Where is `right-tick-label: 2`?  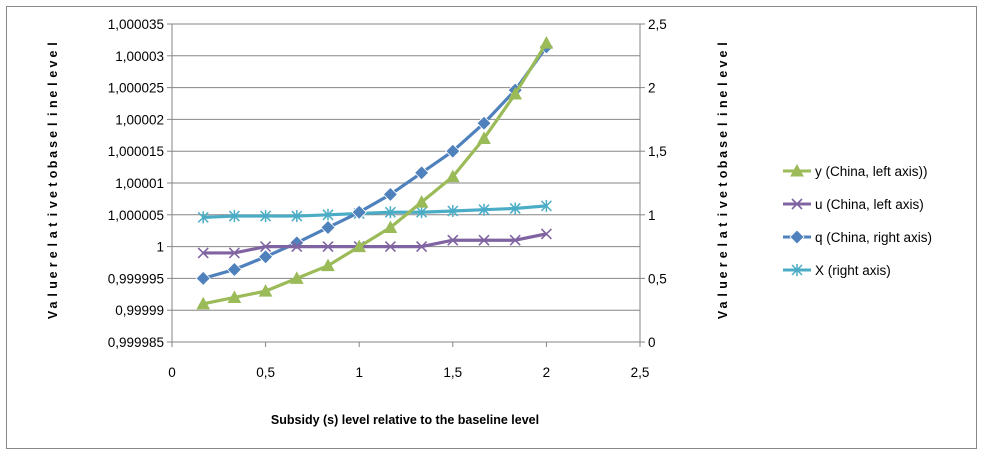
right-tick-label: 2 is located at coordinates (652, 88).